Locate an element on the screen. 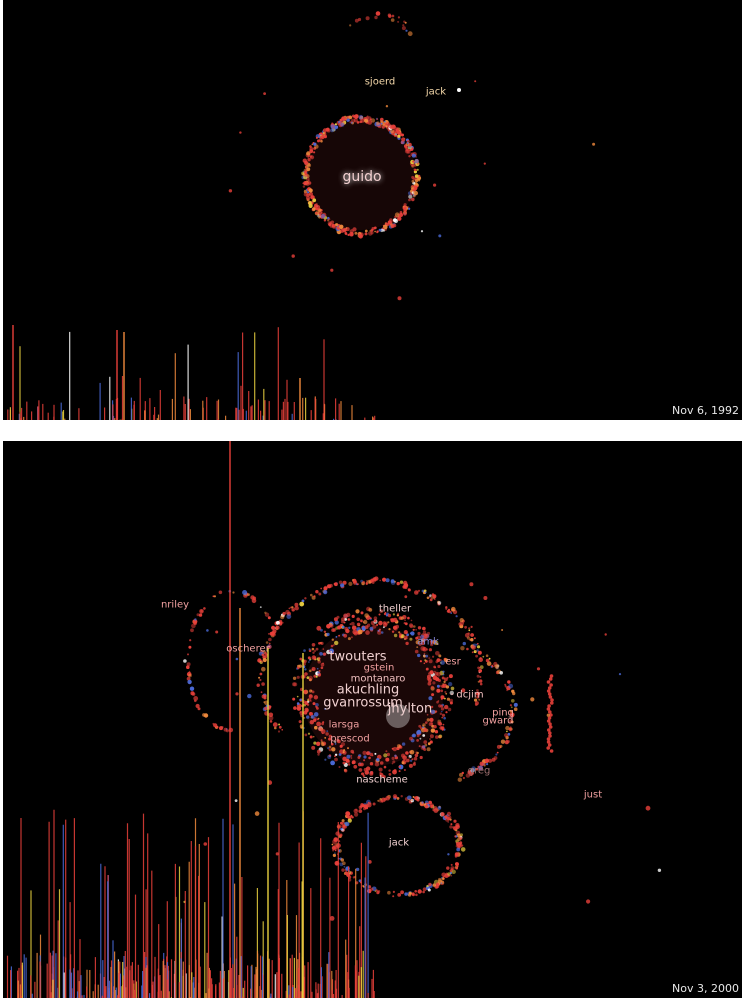 The height and width of the screenshot is (1005, 743). name-label-just: just is located at coordinates (593, 795).